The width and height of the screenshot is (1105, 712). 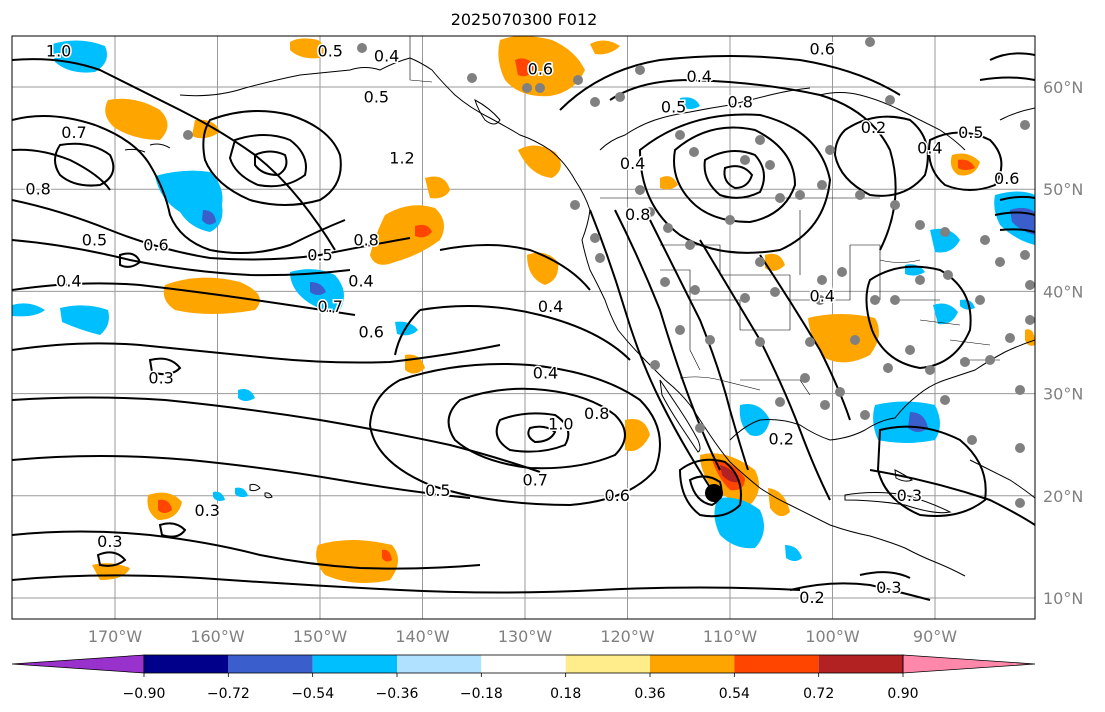 What do you see at coordinates (565, 694) in the screenshot?
I see `colorbar-tick-label: 0.18` at bounding box center [565, 694].